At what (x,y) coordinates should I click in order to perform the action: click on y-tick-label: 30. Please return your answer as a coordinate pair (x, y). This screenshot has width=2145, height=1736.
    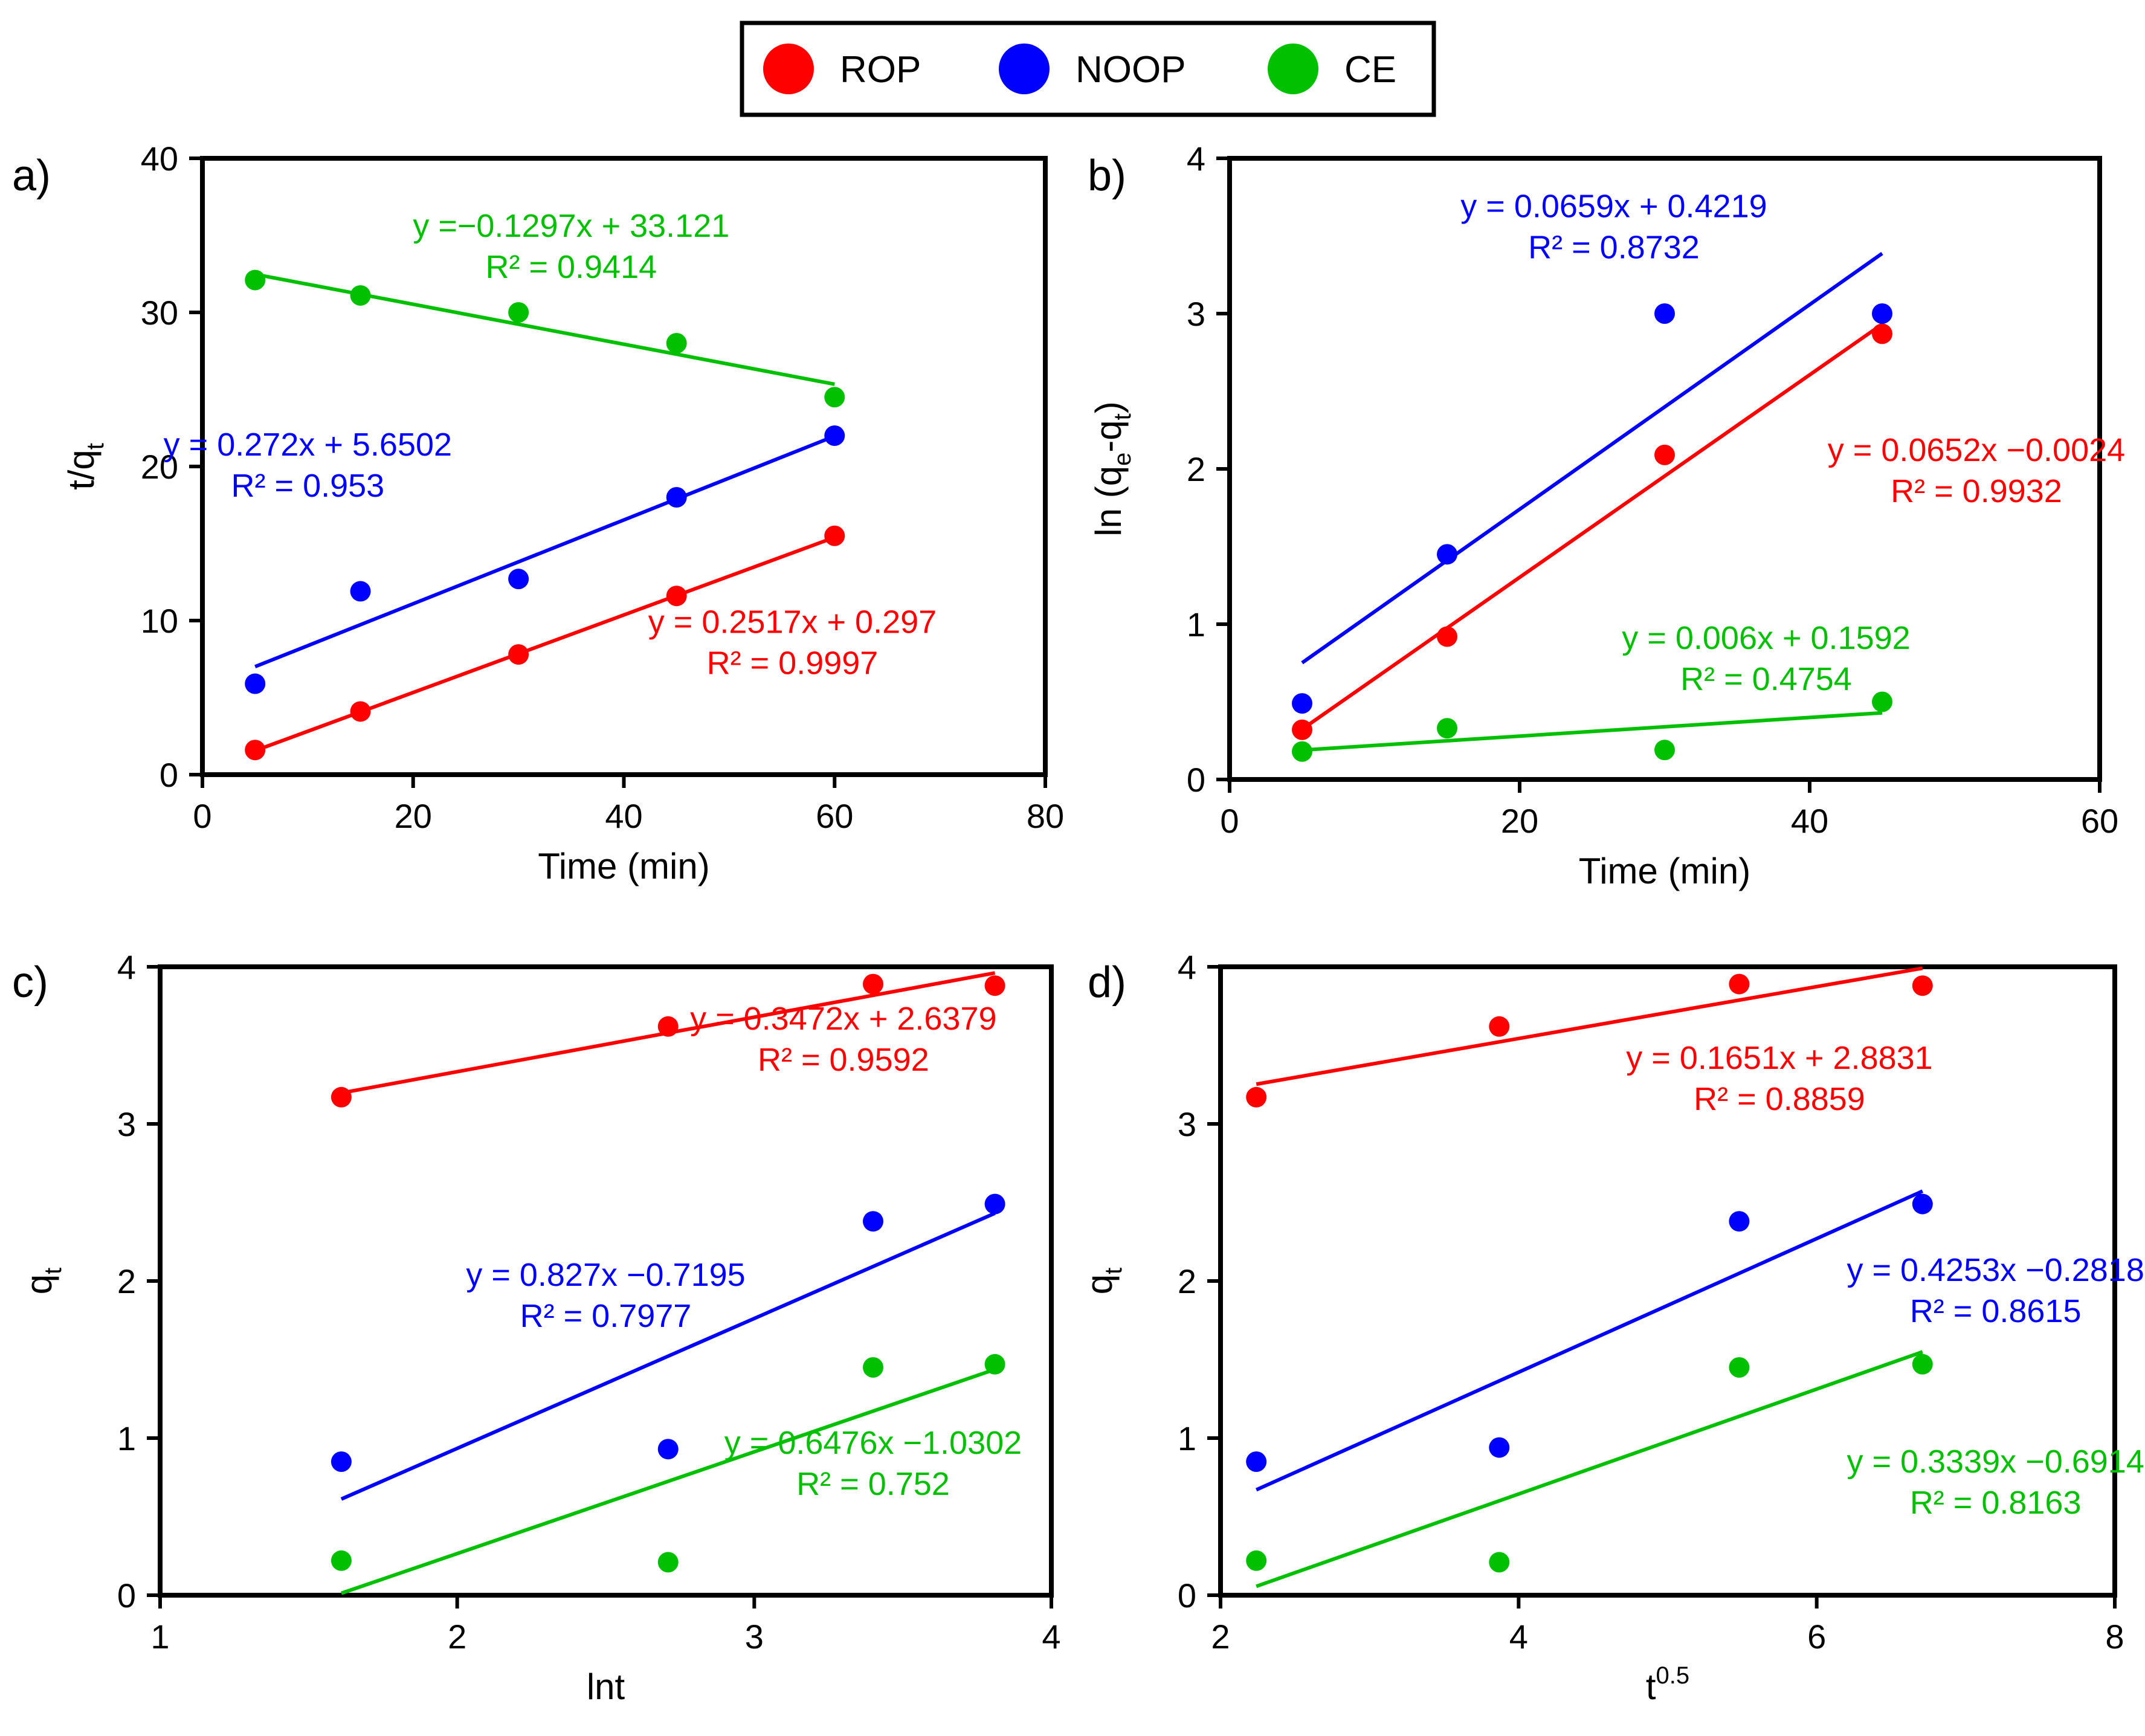
    Looking at the image, I should click on (159, 313).